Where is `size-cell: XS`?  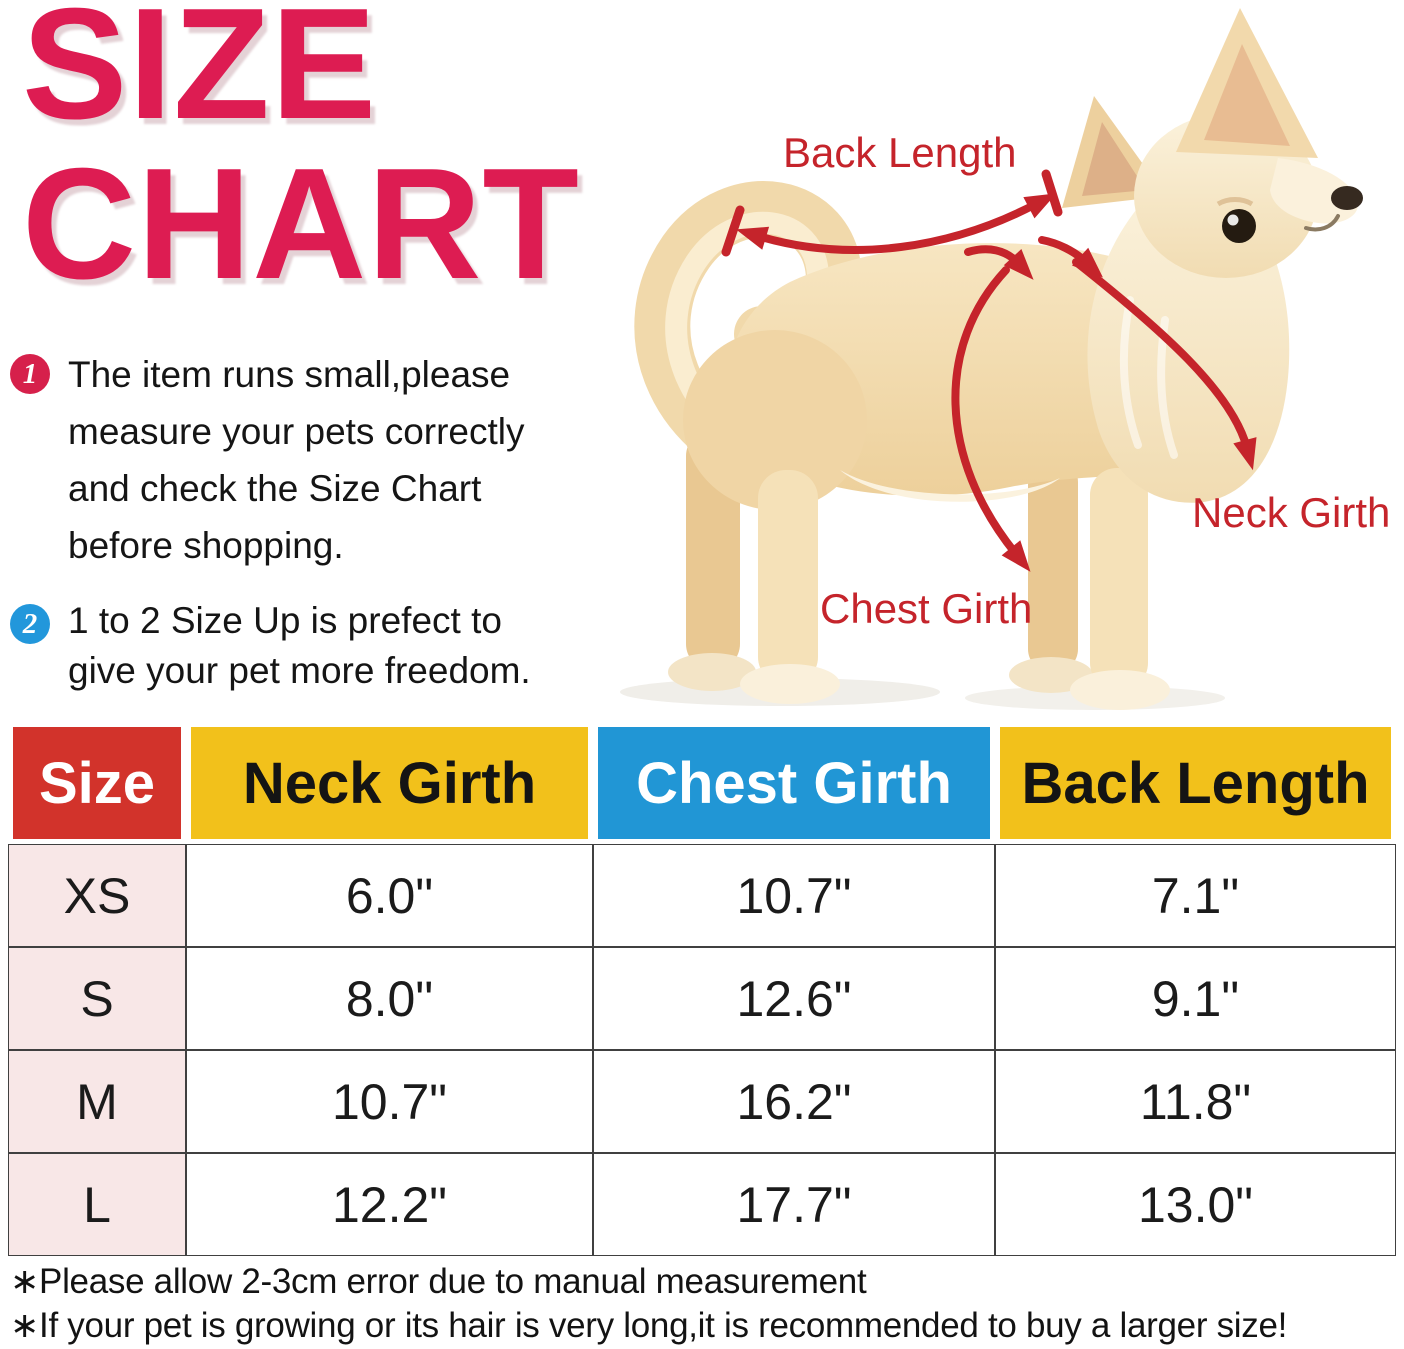 size-cell: XS is located at coordinates (97, 895).